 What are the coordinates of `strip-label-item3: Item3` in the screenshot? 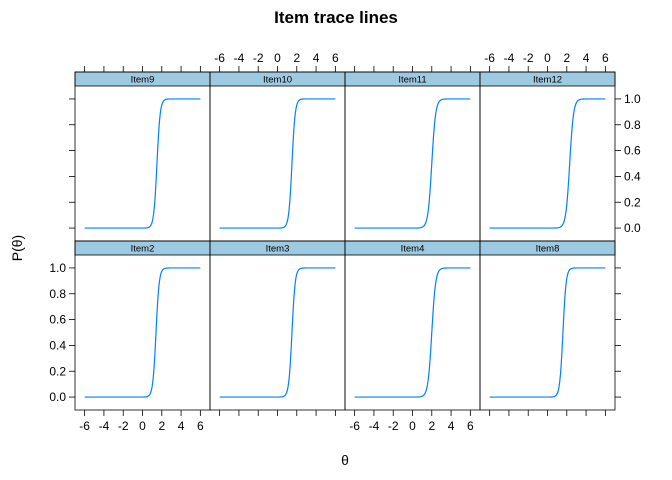 It's located at (278, 249).